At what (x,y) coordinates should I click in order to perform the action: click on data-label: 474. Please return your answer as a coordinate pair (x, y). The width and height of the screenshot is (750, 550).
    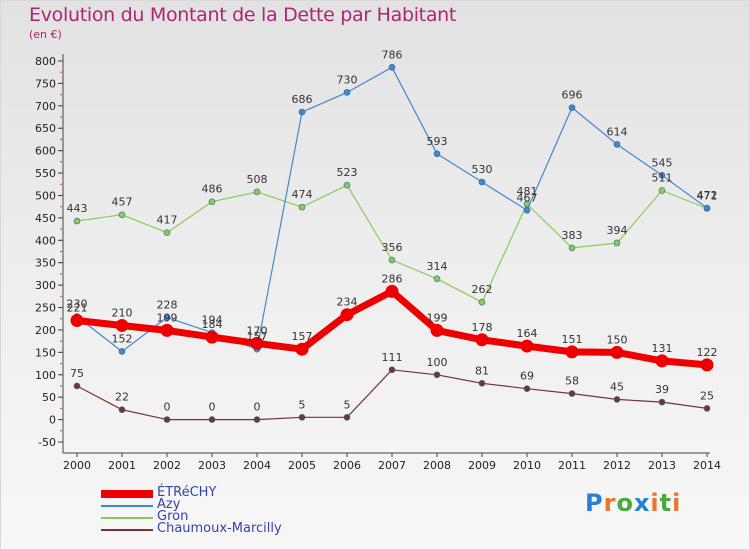
    Looking at the image, I should click on (302, 194).